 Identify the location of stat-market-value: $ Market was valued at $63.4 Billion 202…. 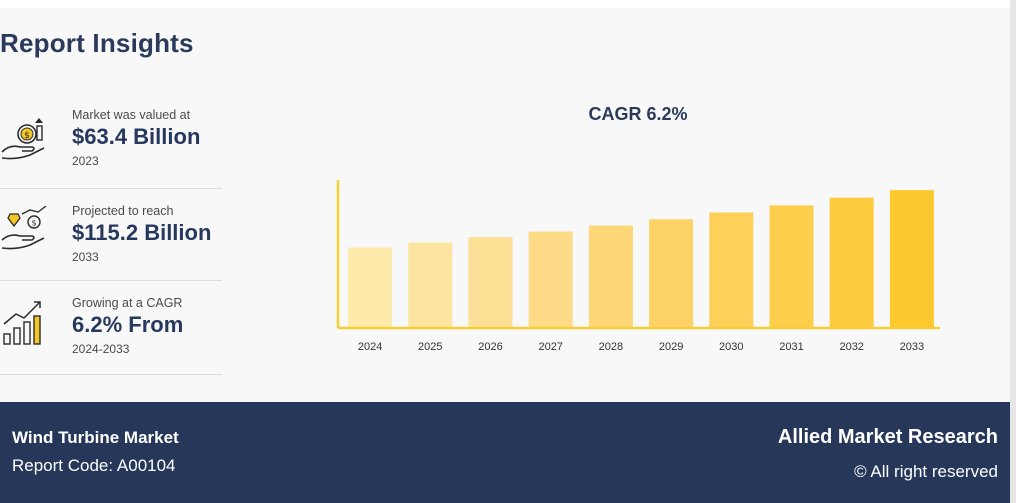
(111, 141).